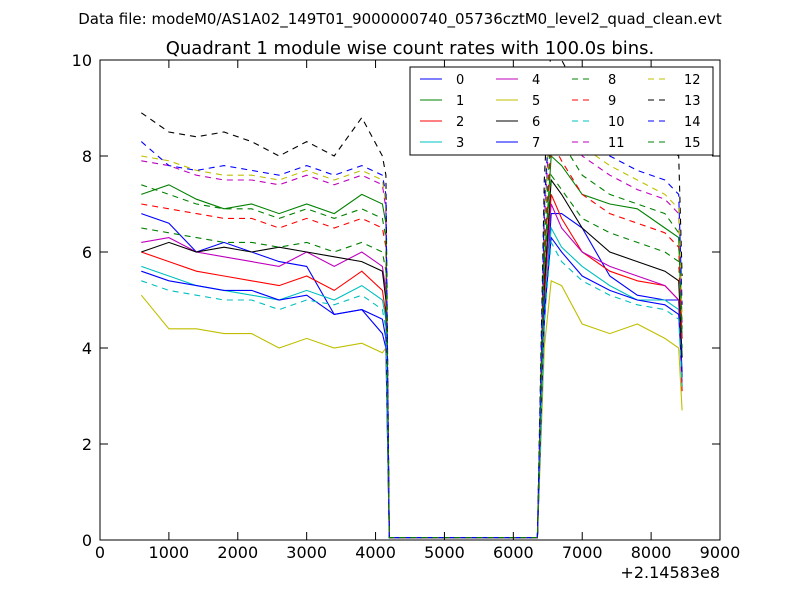 Image resolution: width=800 pixels, height=600 pixels. I want to click on x-tick-label: 7000, so click(582, 552).